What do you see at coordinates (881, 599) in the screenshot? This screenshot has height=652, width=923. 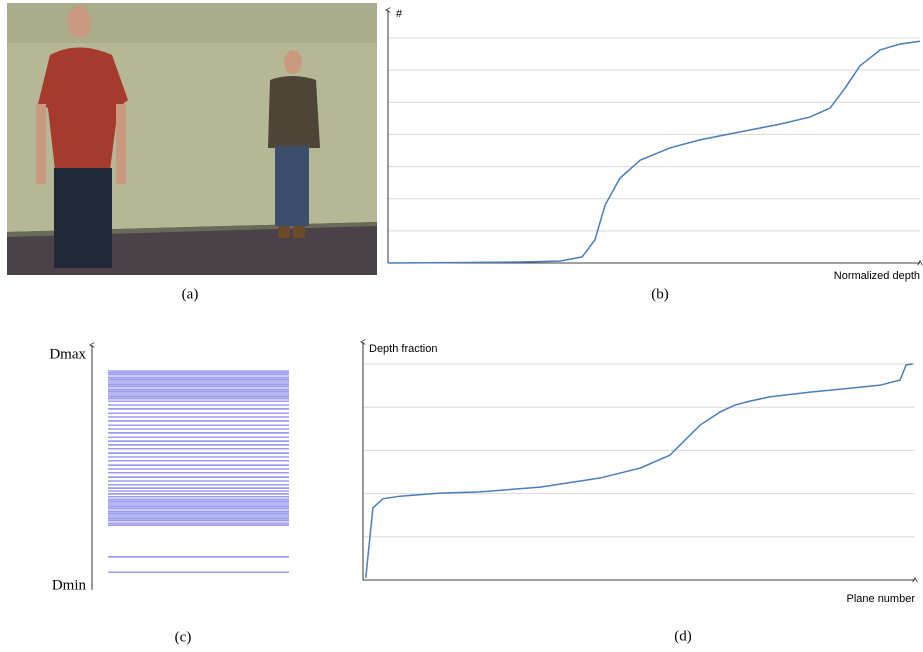 I see `x-axis-label: Plane number` at bounding box center [881, 599].